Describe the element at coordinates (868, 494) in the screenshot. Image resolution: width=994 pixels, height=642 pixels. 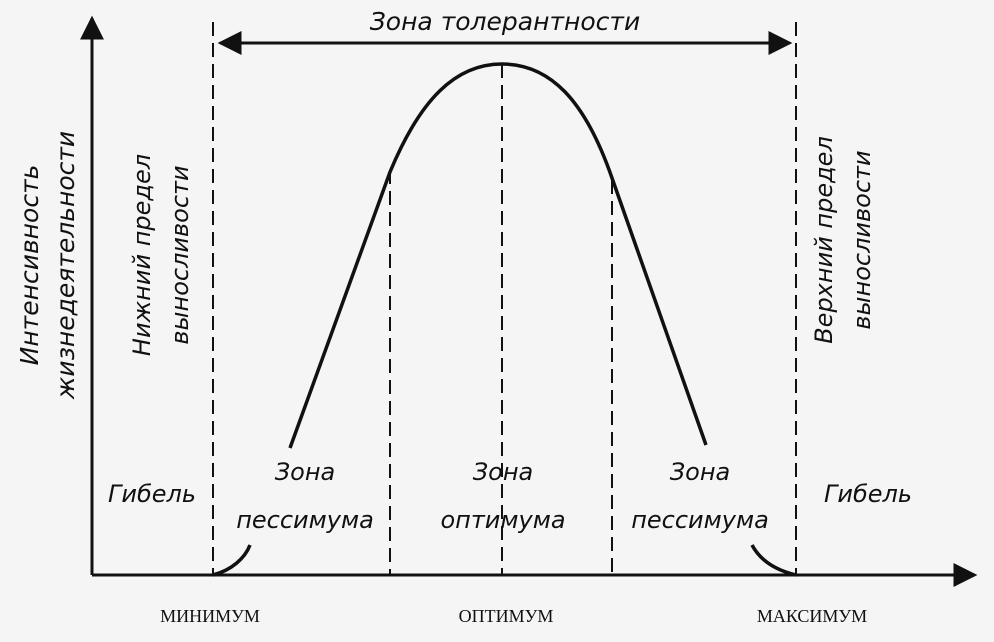
I see `death-right-label: Гибель` at that location.